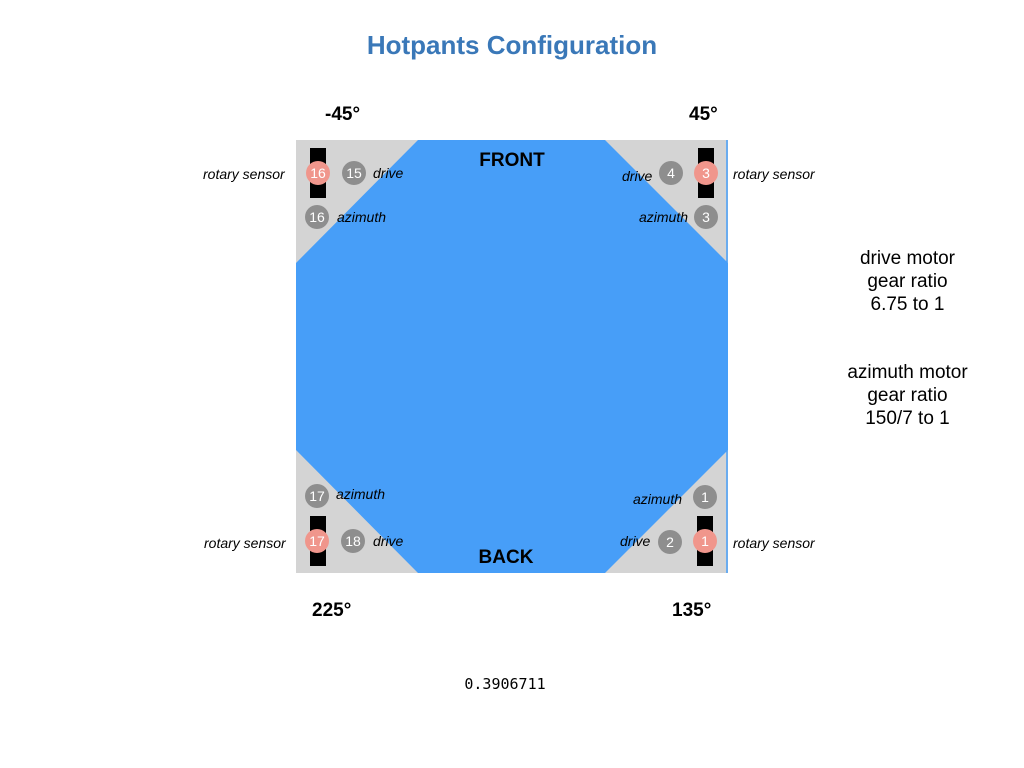  Describe the element at coordinates (317, 217) in the screenshot. I see `azimuth-badge-front-left: 16` at that location.